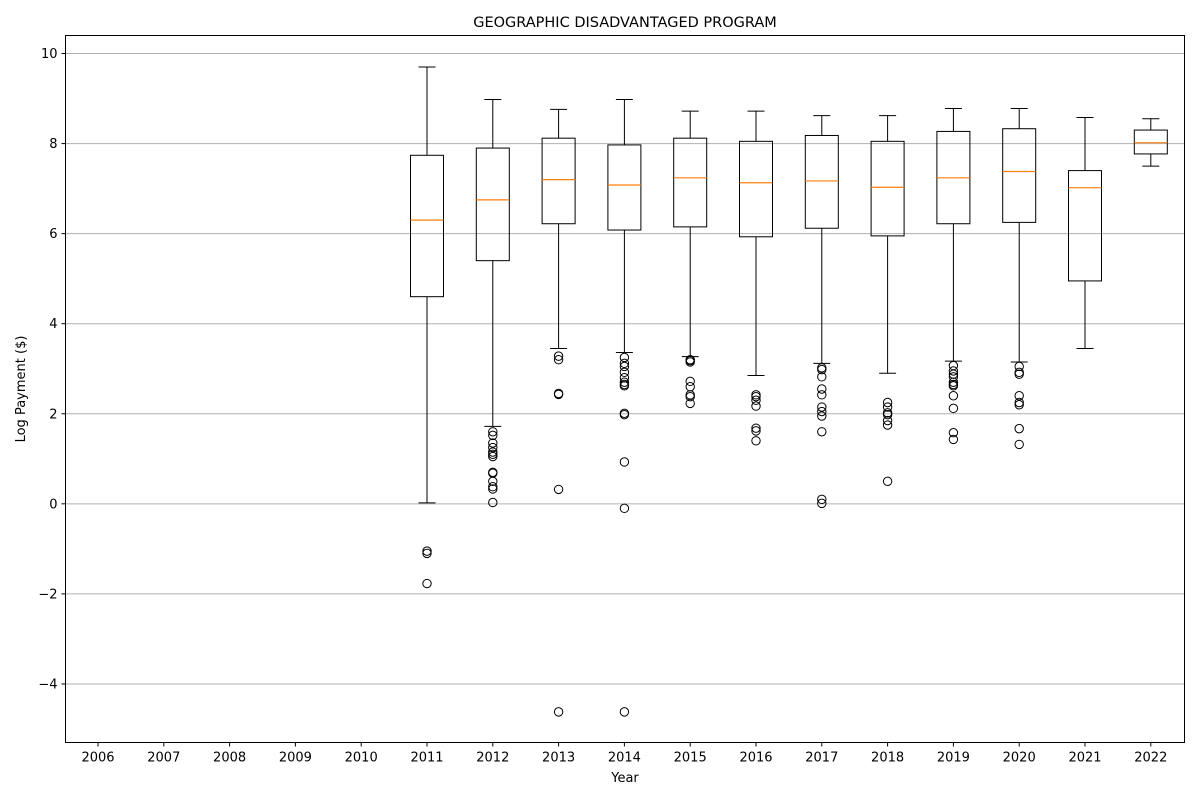 Image resolution: width=1200 pixels, height=800 pixels. What do you see at coordinates (47, 594) in the screenshot?
I see `y-tick-label: −2` at bounding box center [47, 594].